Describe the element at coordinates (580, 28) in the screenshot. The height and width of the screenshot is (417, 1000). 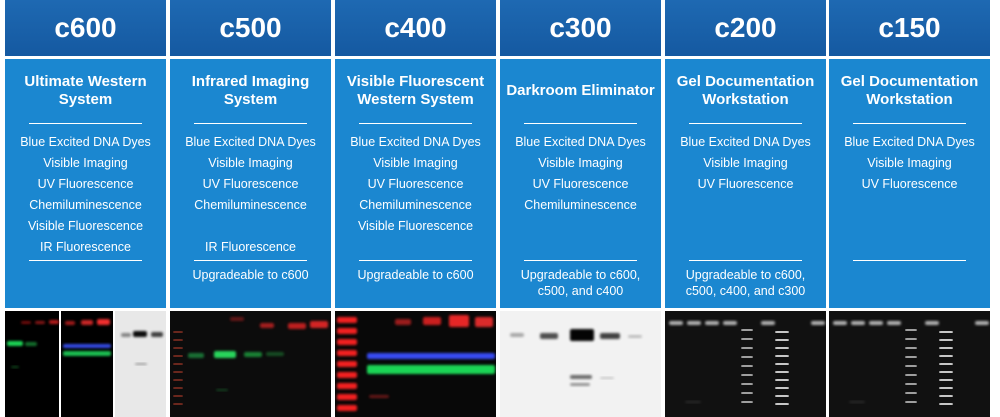
I see `model-header: c300` at that location.